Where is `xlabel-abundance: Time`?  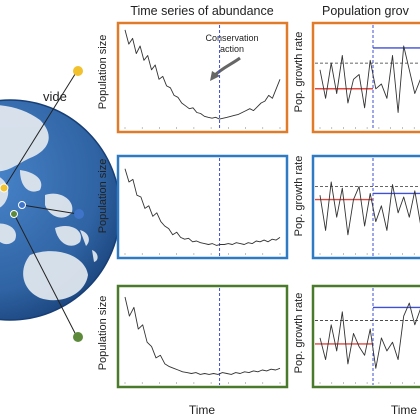
xlabel-abundance: Time is located at coordinates (202, 410).